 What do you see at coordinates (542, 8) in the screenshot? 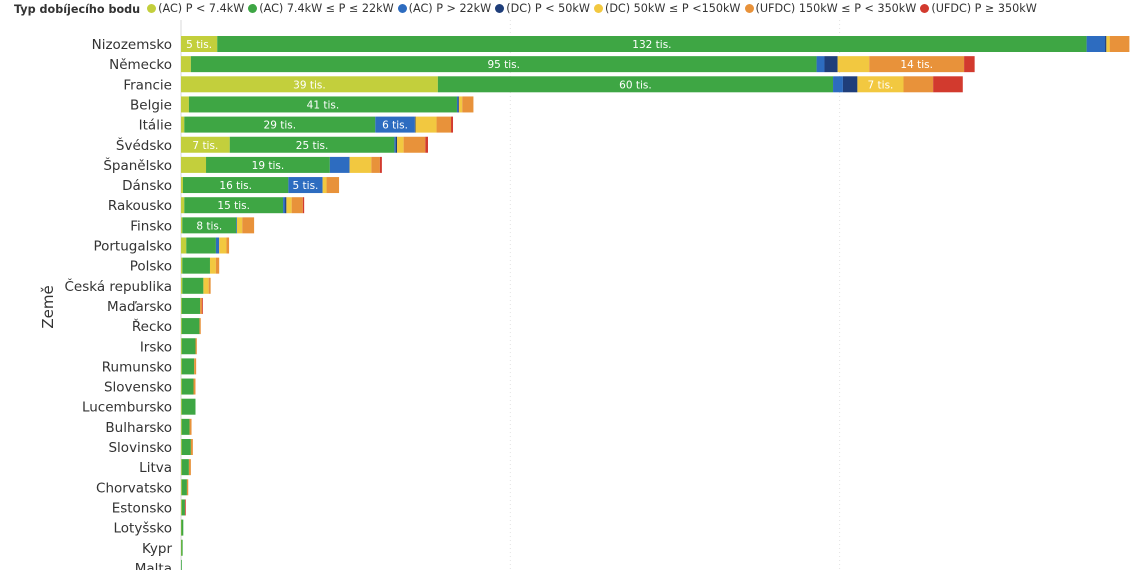
I see `legend-item: (DC) P < 50kW` at bounding box center [542, 8].